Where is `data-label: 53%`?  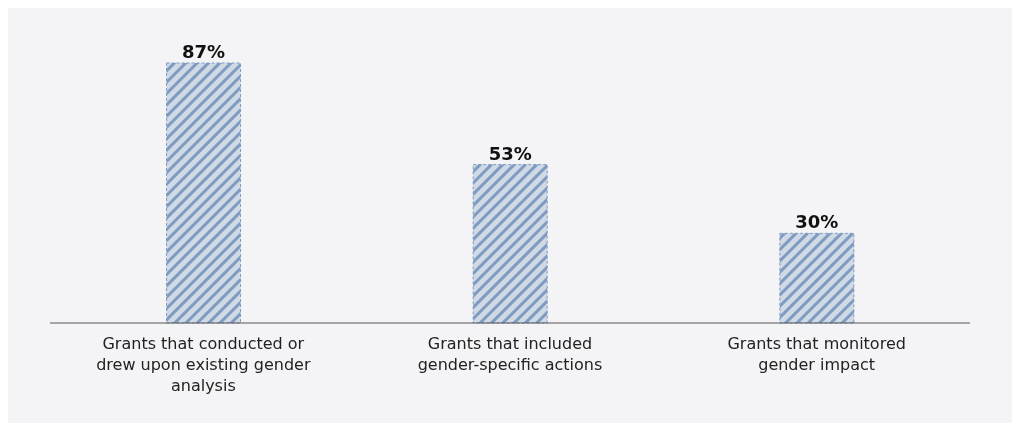
data-label: 53% is located at coordinates (510, 153).